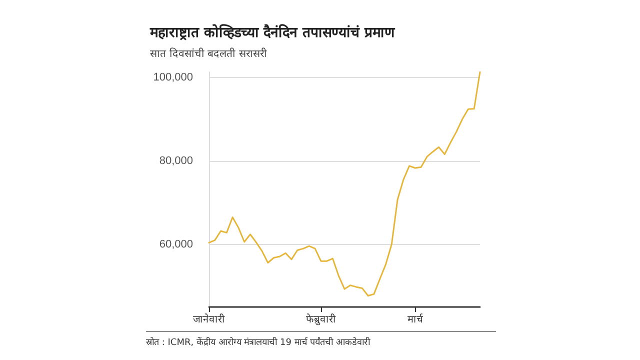  Describe the element at coordinates (416, 320) in the screenshot. I see `x-tick-label: मार्च` at that location.